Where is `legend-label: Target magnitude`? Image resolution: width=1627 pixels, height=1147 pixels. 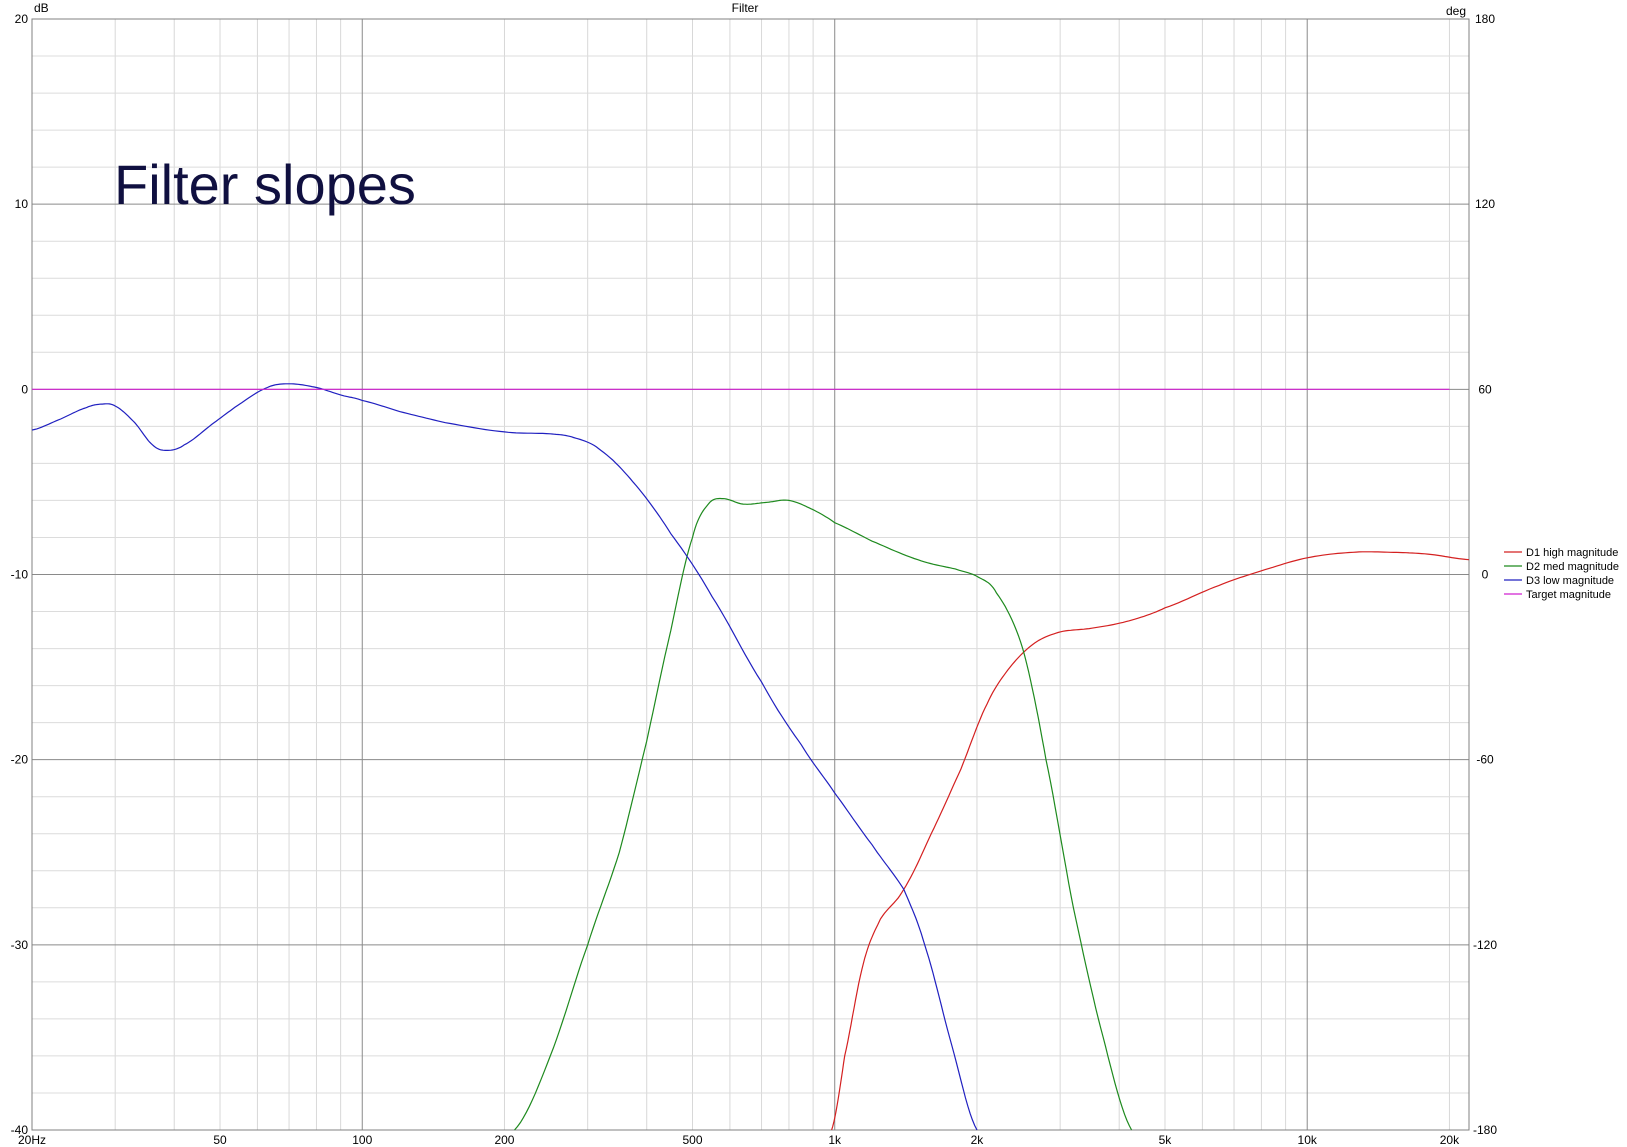 legend-label: Target magnitude is located at coordinates (1568, 595).